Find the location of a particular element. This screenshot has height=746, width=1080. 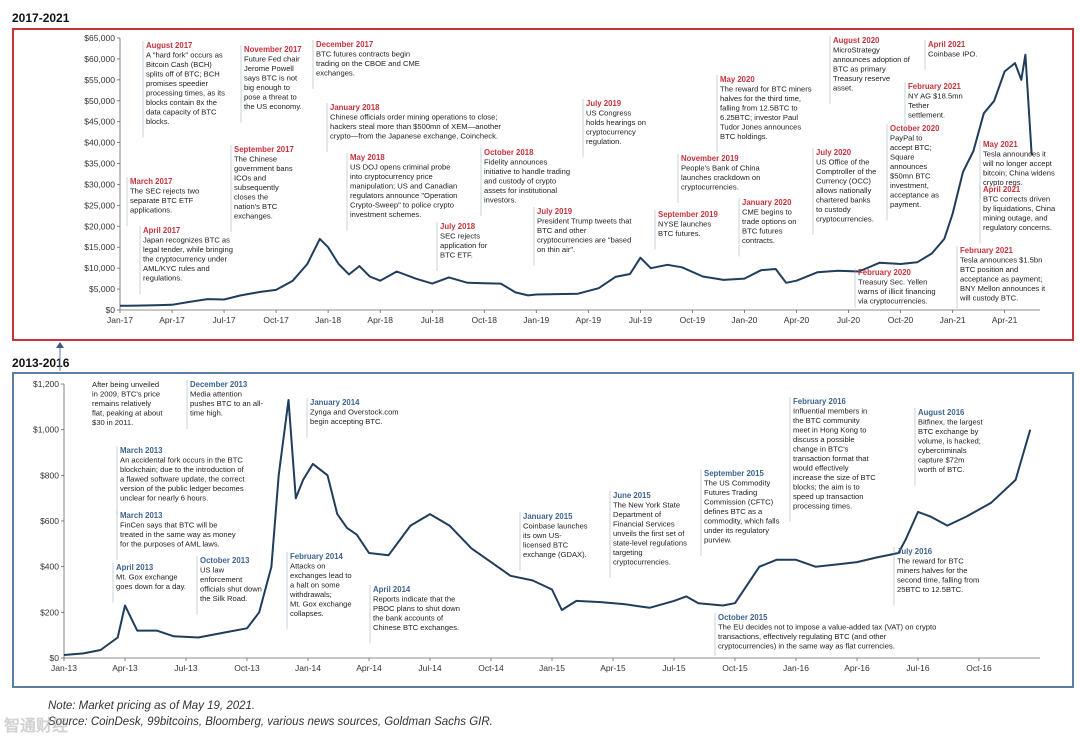

bottom-annotation-text: Bitfinex, the largest is located at coordinates (950, 422).